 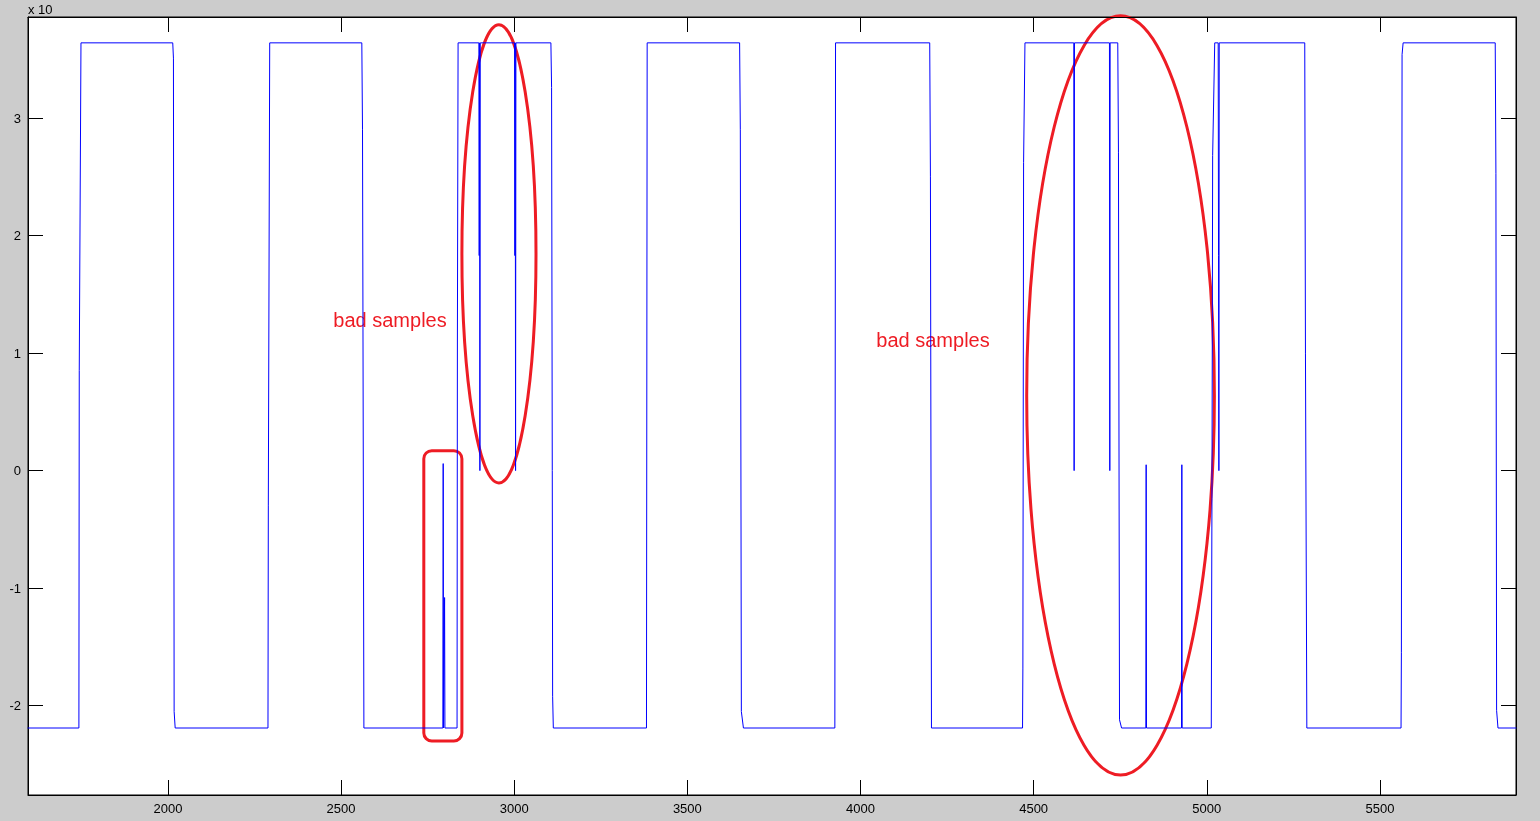 What do you see at coordinates (17, 118) in the screenshot?
I see `y-tick-label: 3` at bounding box center [17, 118].